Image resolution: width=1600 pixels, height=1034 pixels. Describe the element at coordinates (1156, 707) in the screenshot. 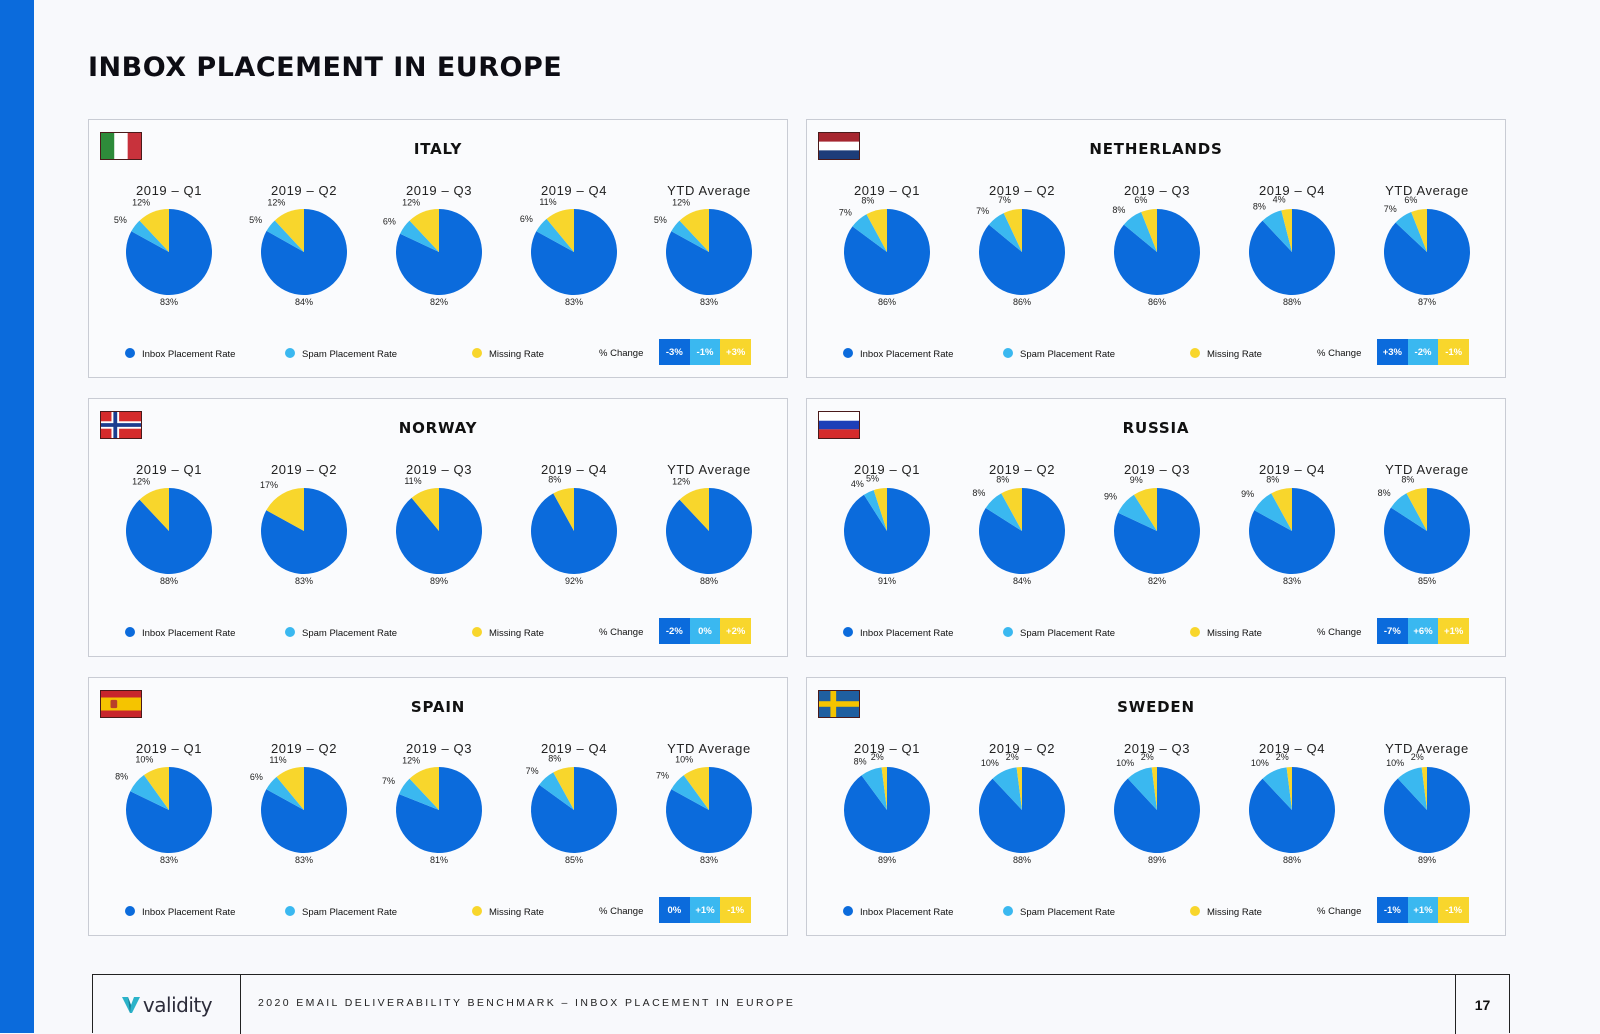

I see `country-title: SWEDEN` at that location.